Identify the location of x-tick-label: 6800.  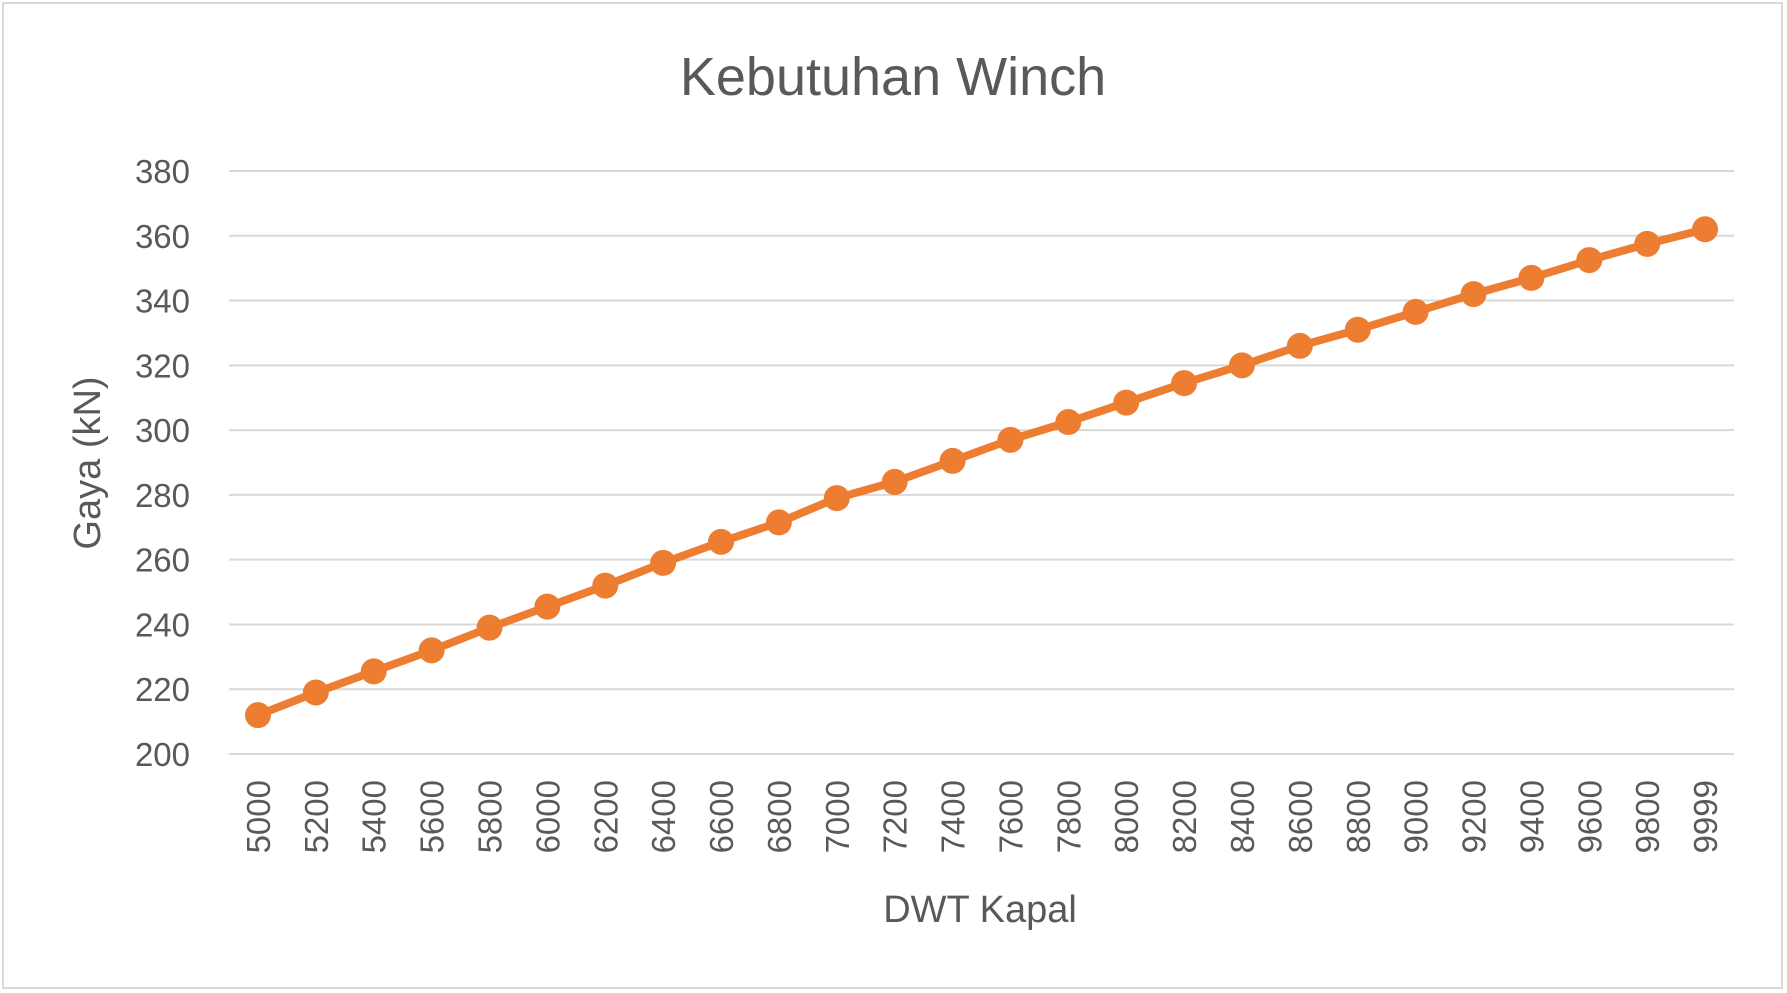
(779, 816).